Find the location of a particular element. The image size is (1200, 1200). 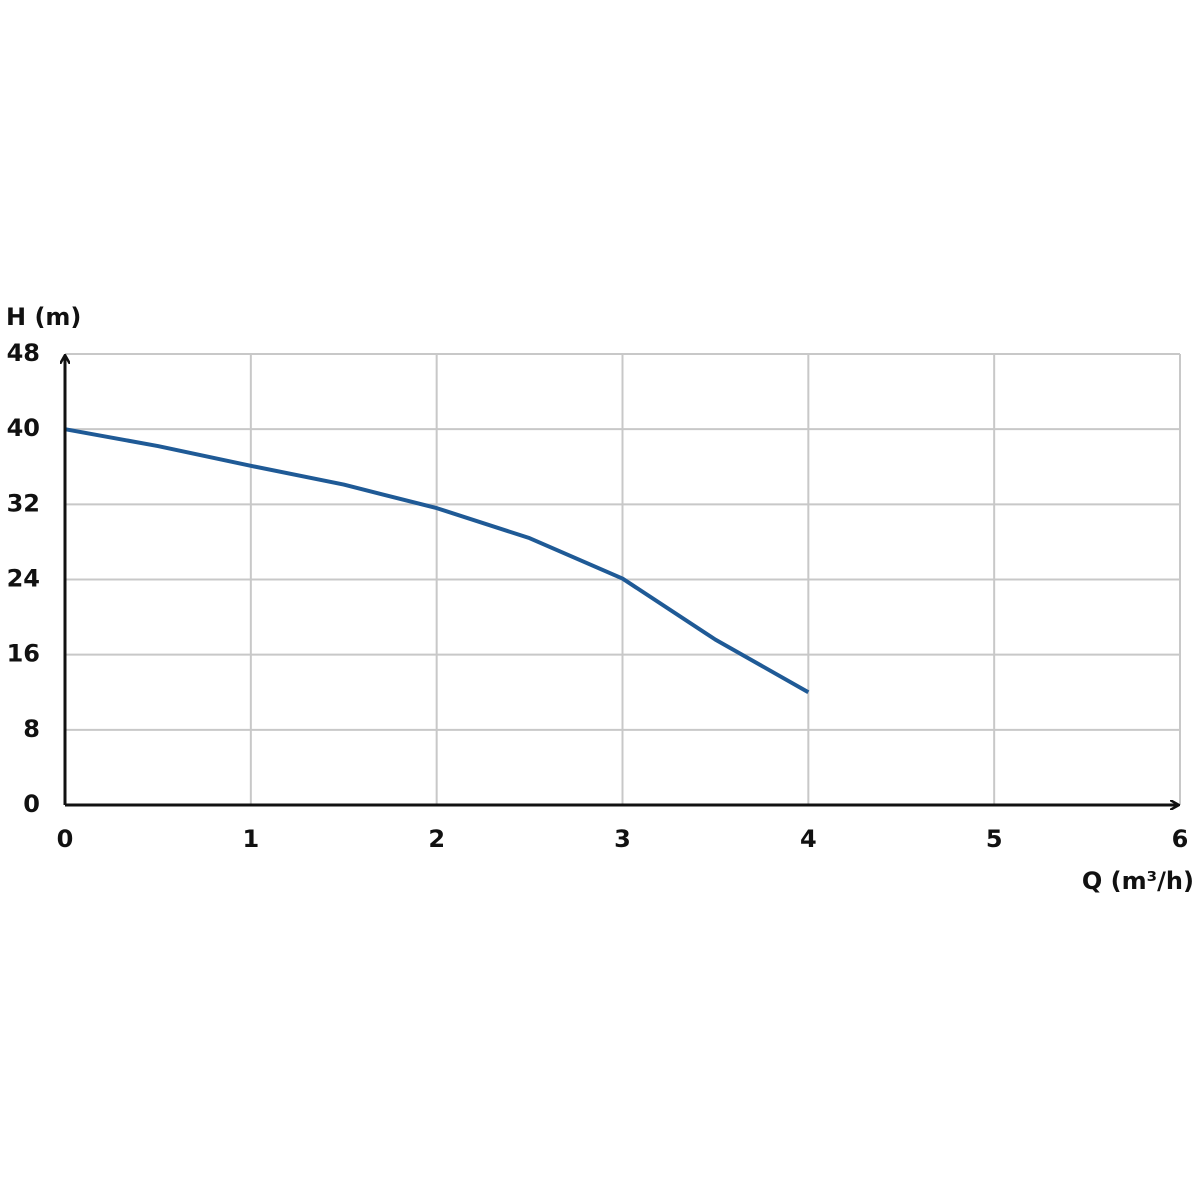

y-tick-label: 40 is located at coordinates (23, 428).